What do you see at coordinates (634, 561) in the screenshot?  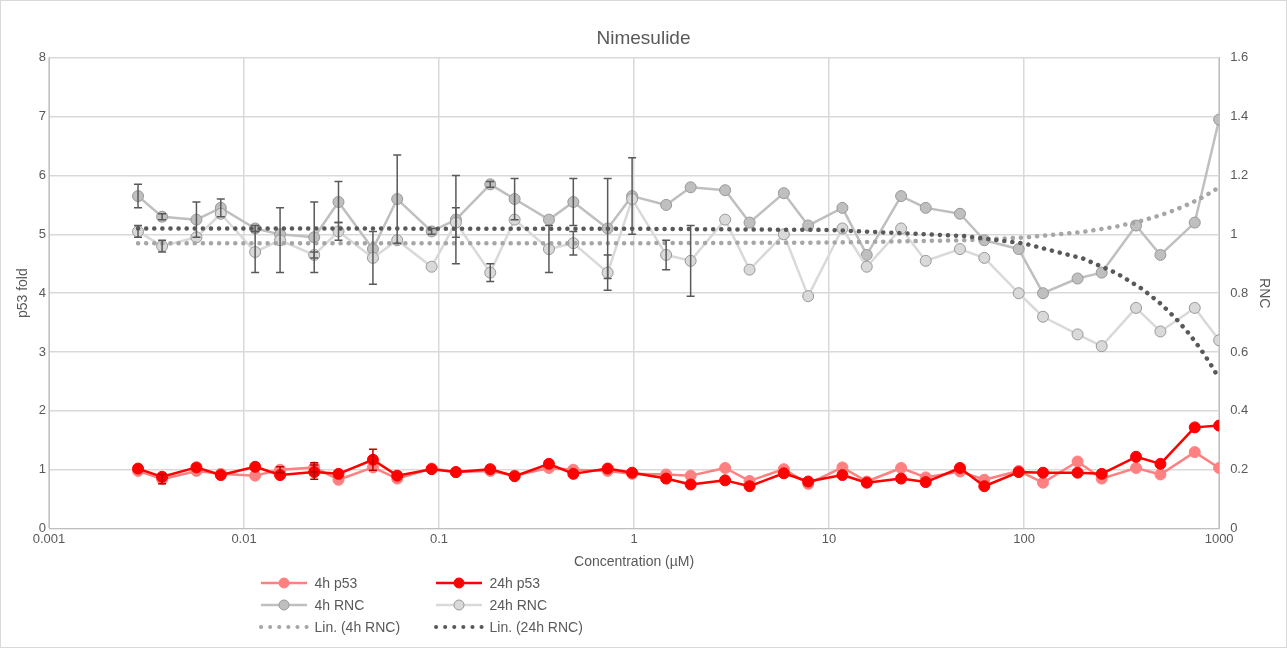 I see `x-axis-title: Concentration (µM)` at bounding box center [634, 561].